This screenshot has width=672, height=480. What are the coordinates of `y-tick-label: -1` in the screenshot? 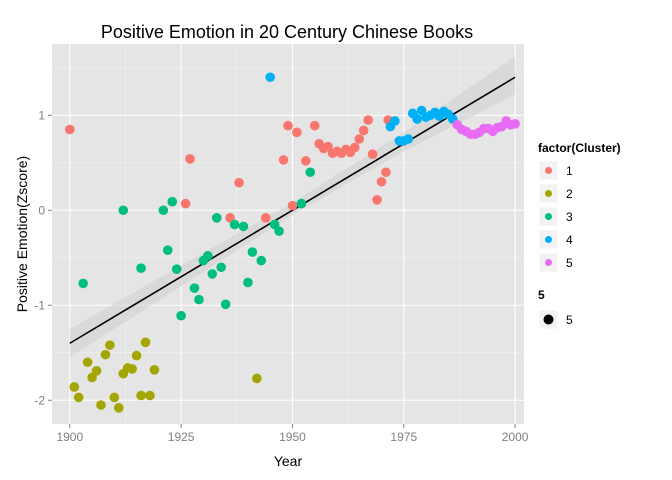 It's located at (39, 305).